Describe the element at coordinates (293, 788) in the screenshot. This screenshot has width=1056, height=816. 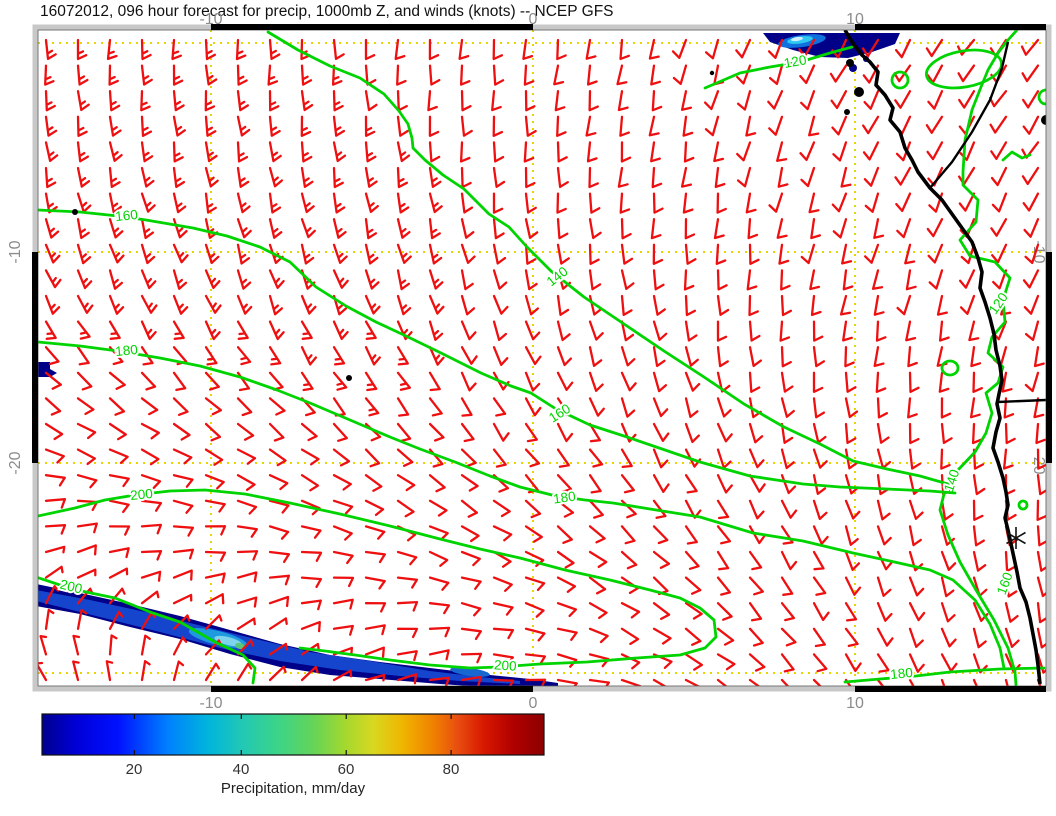
I see `colorbar-caption: Precipitation, mm/day` at that location.